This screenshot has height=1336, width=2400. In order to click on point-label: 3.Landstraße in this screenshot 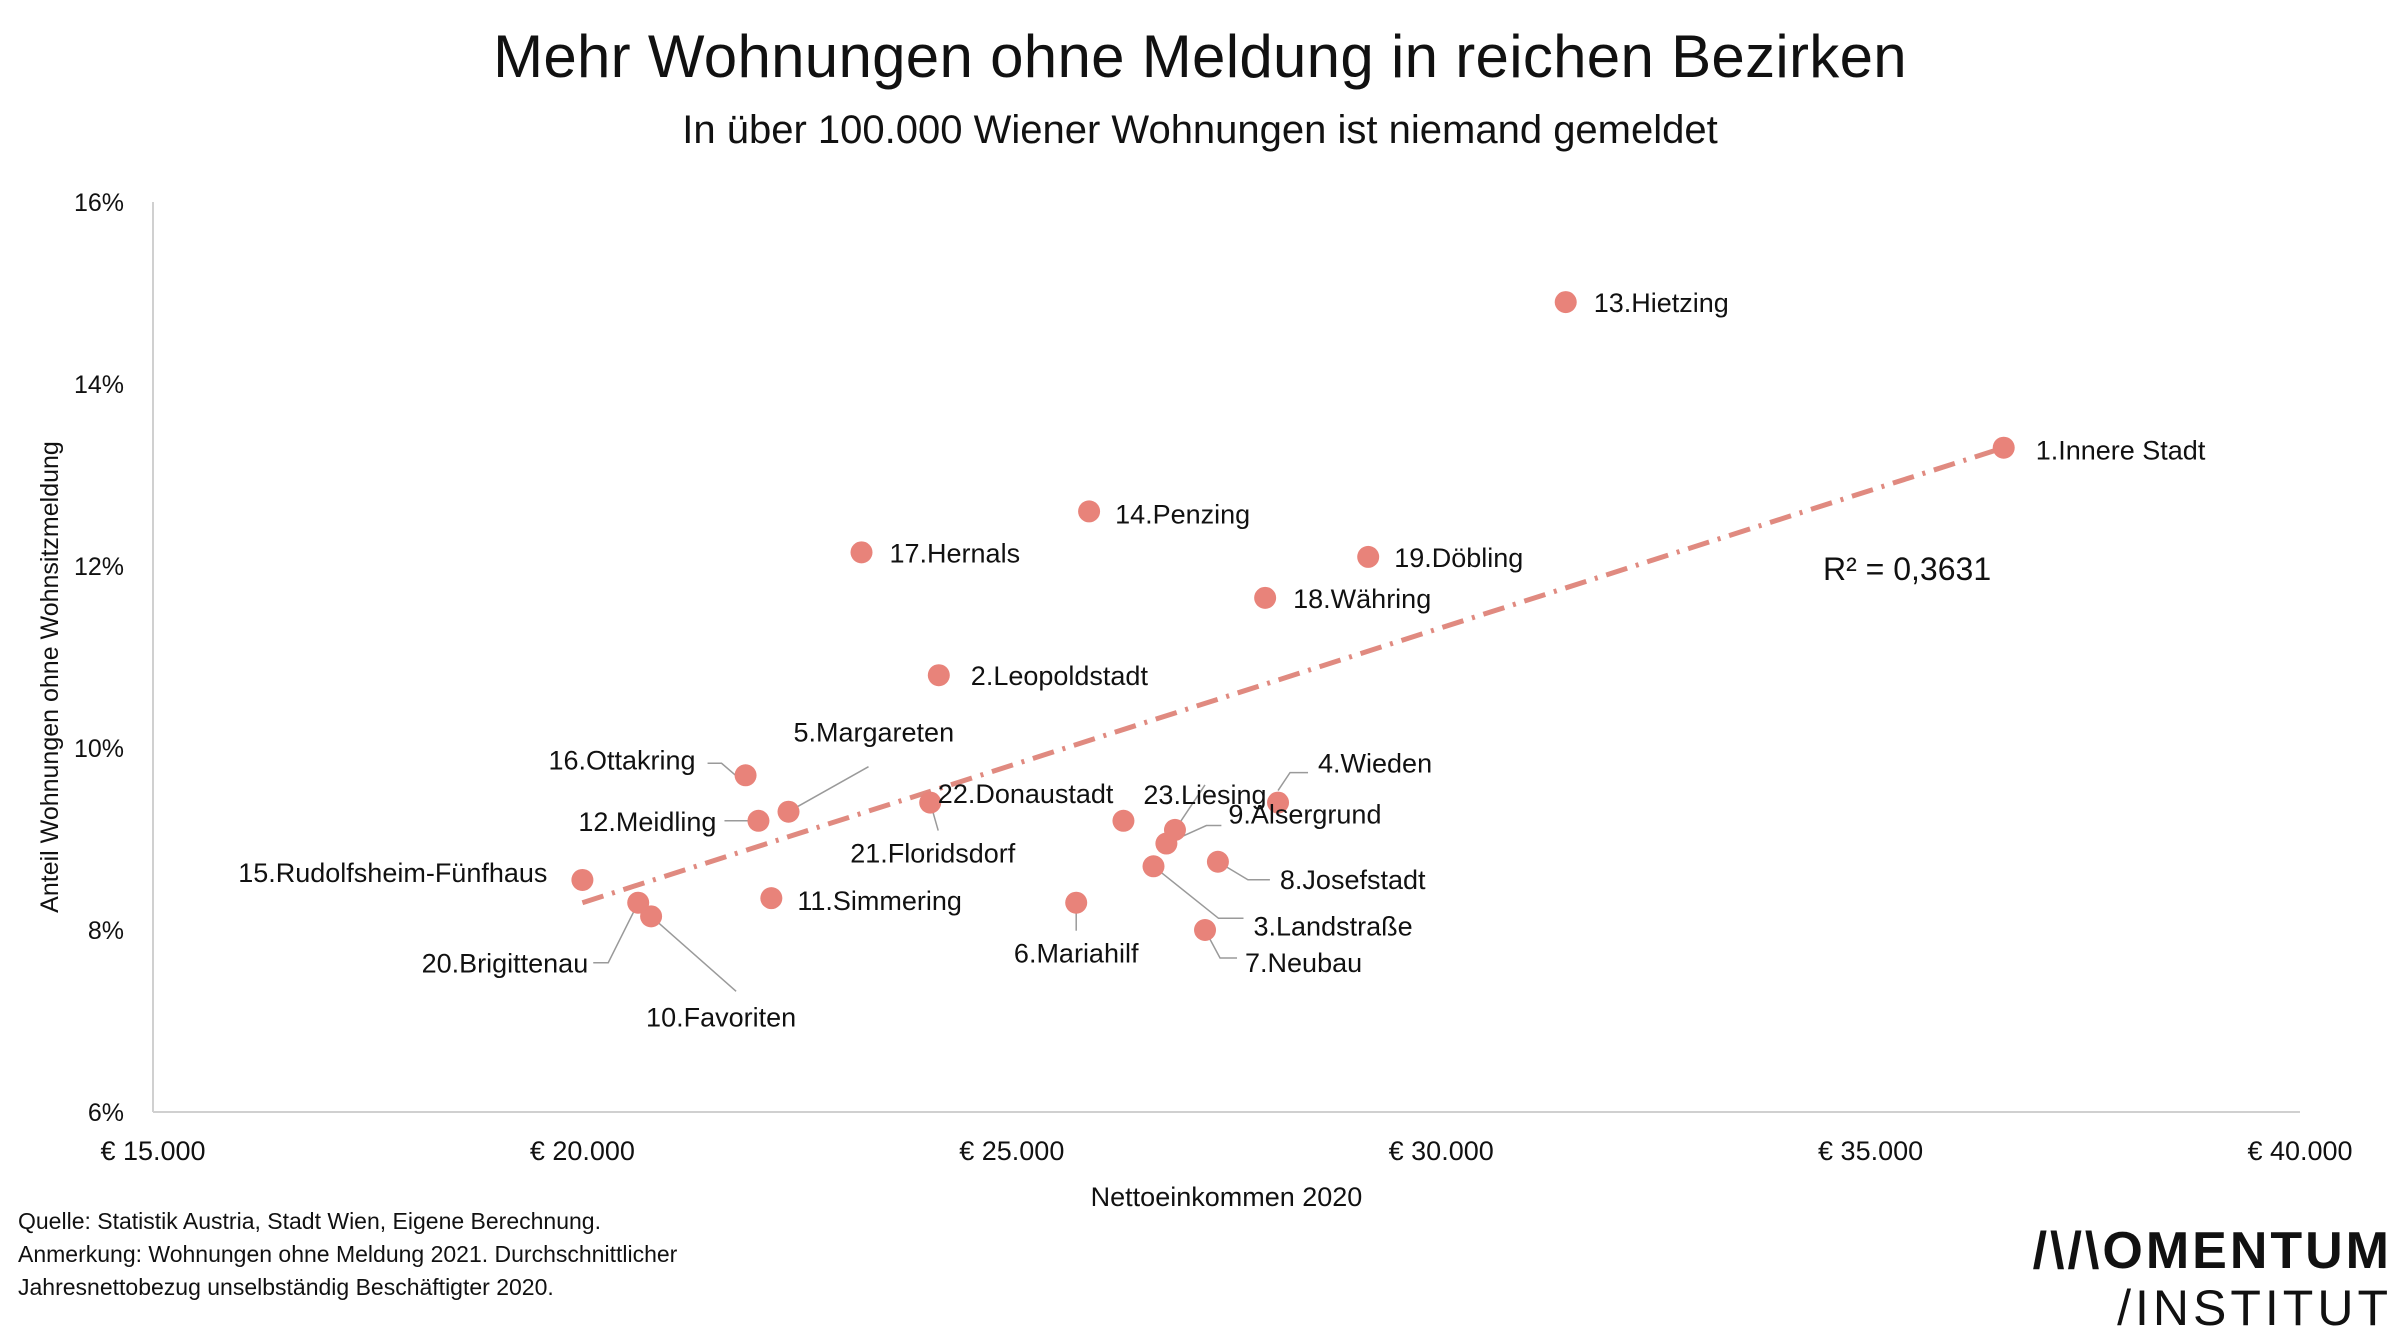, I will do `click(1333, 926)`.